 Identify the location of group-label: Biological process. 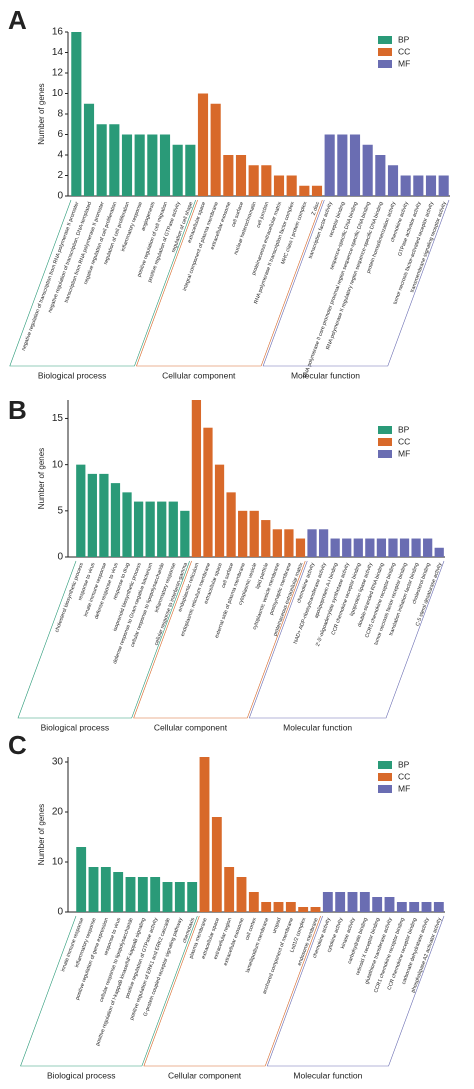
(72, 375).